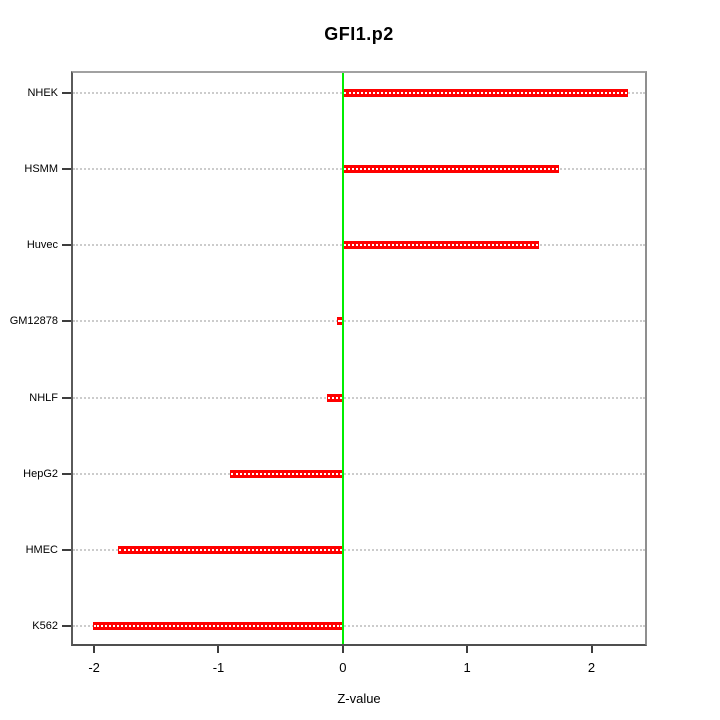  What do you see at coordinates (467, 667) in the screenshot?
I see `x-tick-label: 1` at bounding box center [467, 667].